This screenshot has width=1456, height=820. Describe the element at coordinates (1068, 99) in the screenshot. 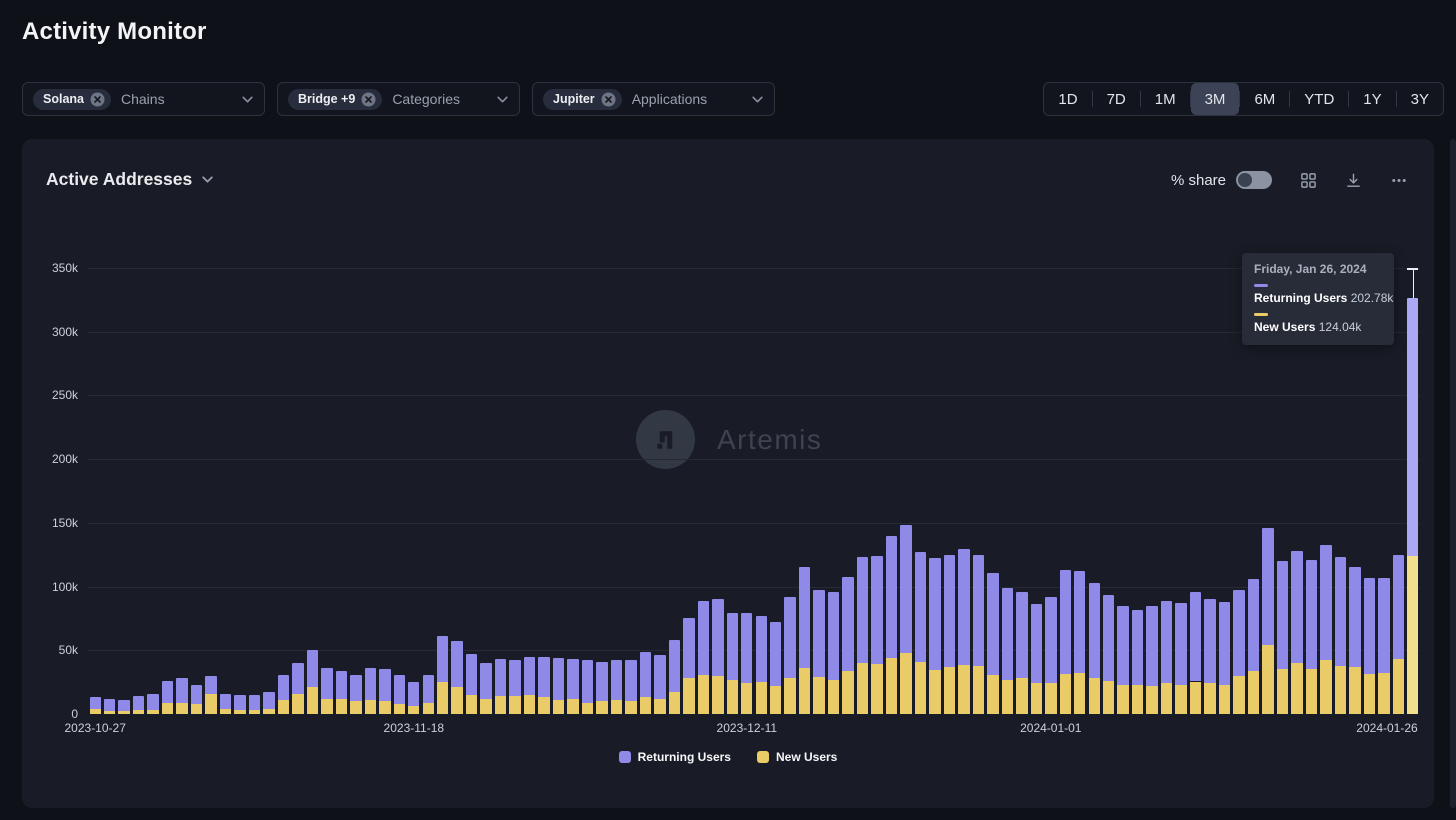

I see `timerange-button-1d: 1D` at that location.